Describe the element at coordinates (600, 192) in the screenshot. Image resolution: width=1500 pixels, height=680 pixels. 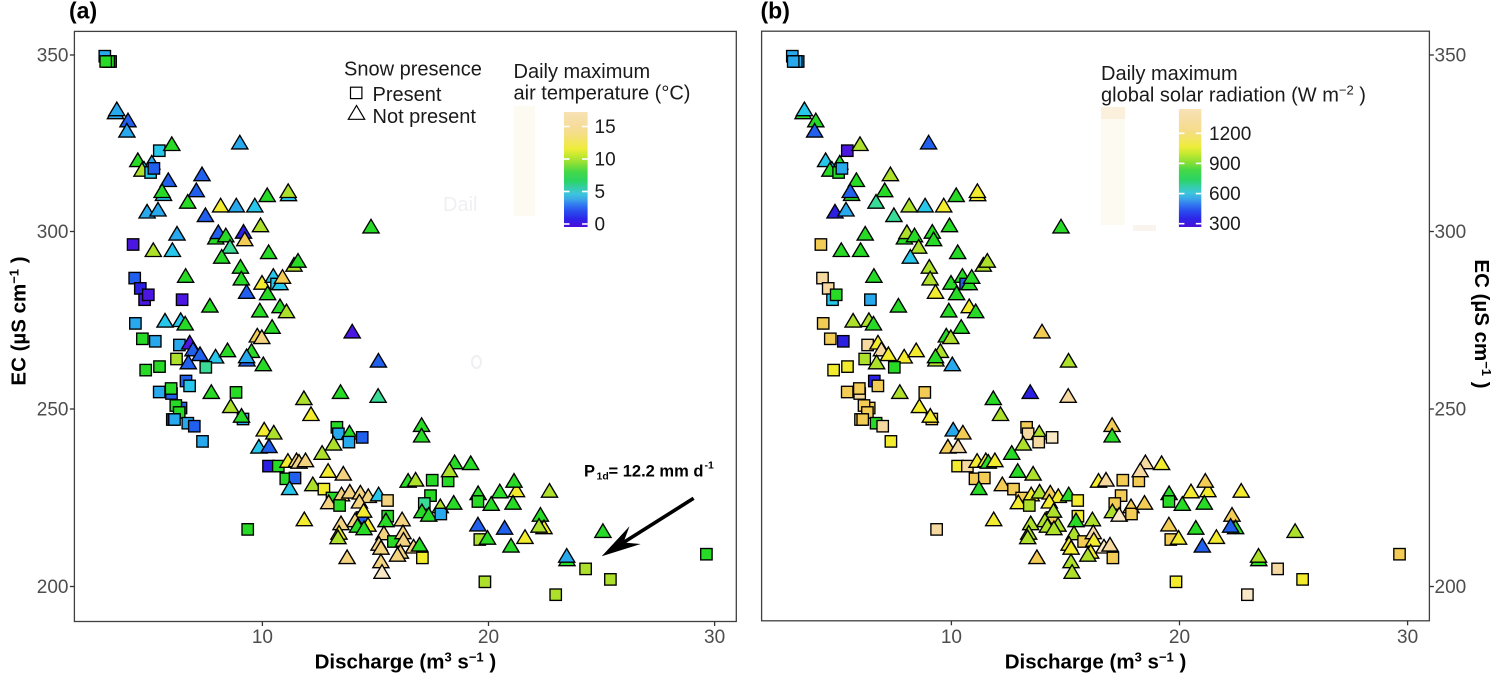
I see `svg-text: 5` at that location.